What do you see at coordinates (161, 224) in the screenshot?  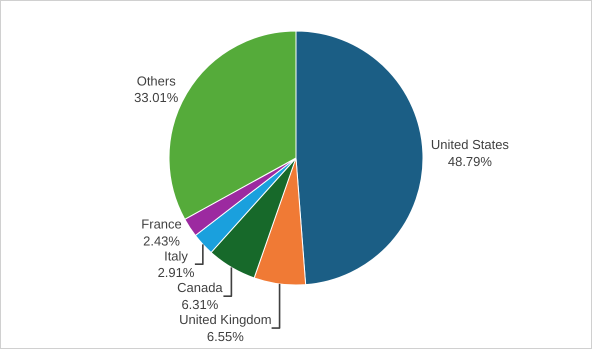 I see `slice-label: France` at bounding box center [161, 224].